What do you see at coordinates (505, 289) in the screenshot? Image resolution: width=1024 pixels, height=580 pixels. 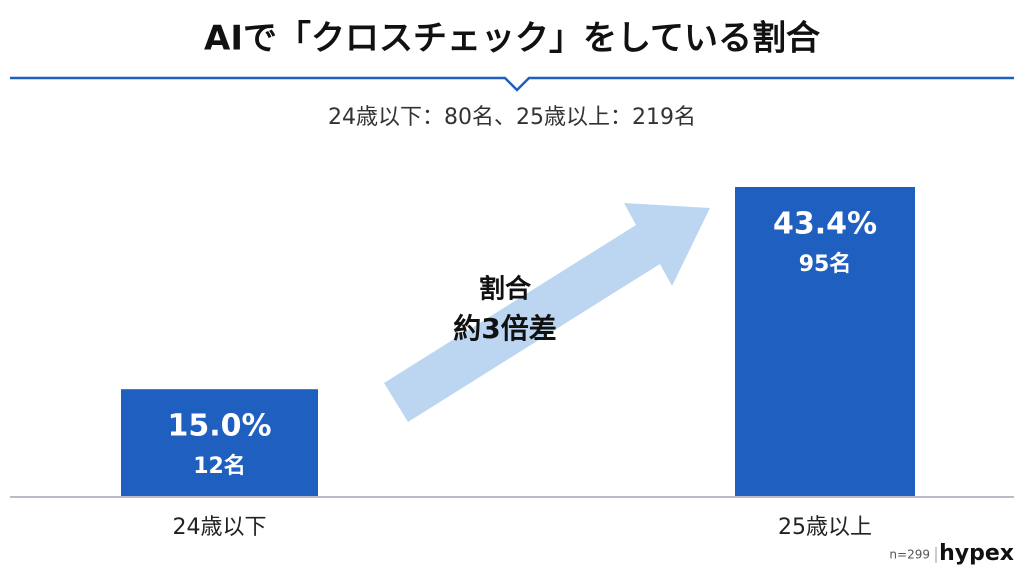 I see `annotation: 割合` at bounding box center [505, 289].